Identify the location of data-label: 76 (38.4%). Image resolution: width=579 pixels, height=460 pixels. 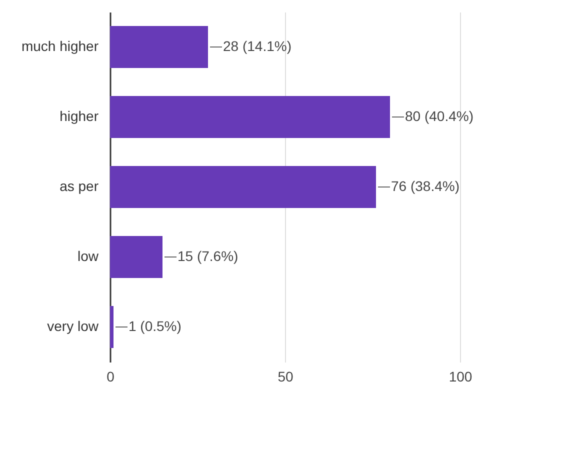
(425, 186).